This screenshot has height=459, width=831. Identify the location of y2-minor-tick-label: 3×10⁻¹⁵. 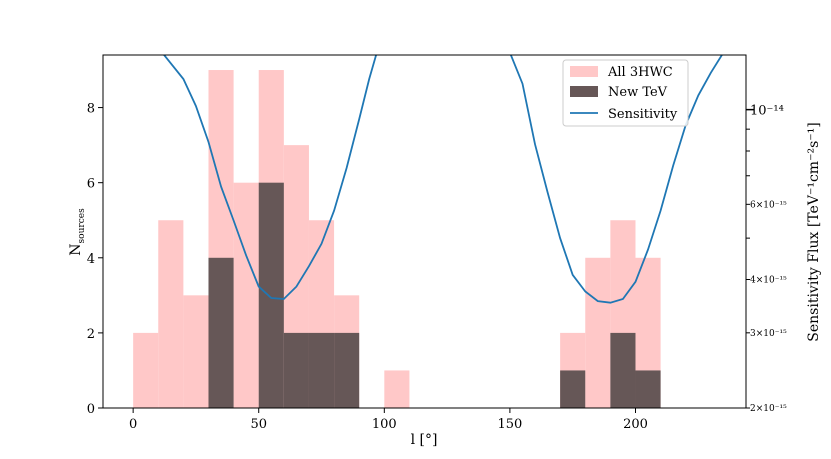
(768, 334).